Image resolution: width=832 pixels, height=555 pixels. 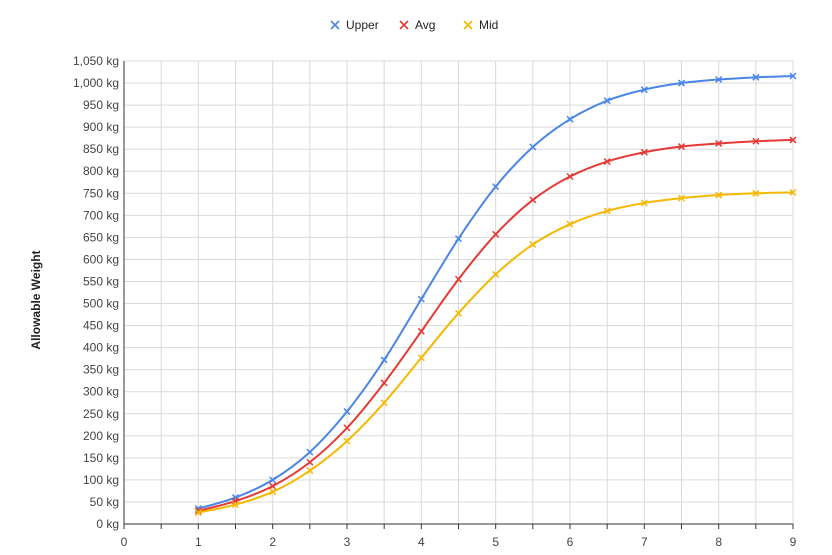 What do you see at coordinates (124, 542) in the screenshot?
I see `x-tick-label: 0` at bounding box center [124, 542].